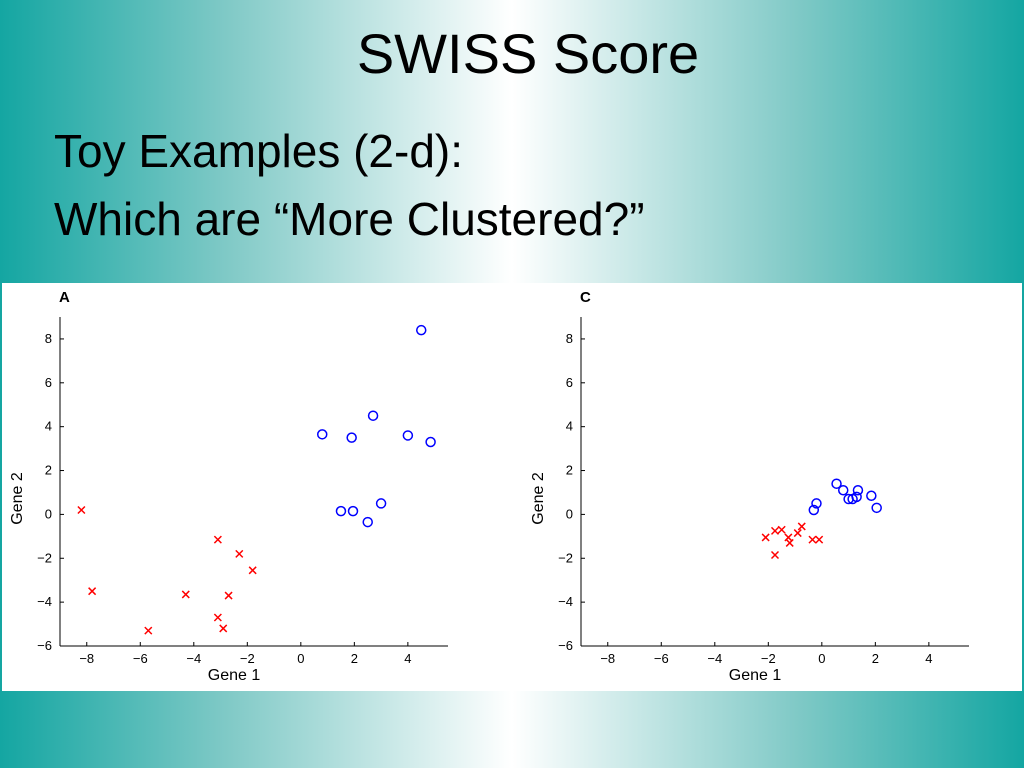 The image size is (1024, 768). I want to click on slide-subtitle-line1: Toy Examples (2-d):, so click(259, 151).